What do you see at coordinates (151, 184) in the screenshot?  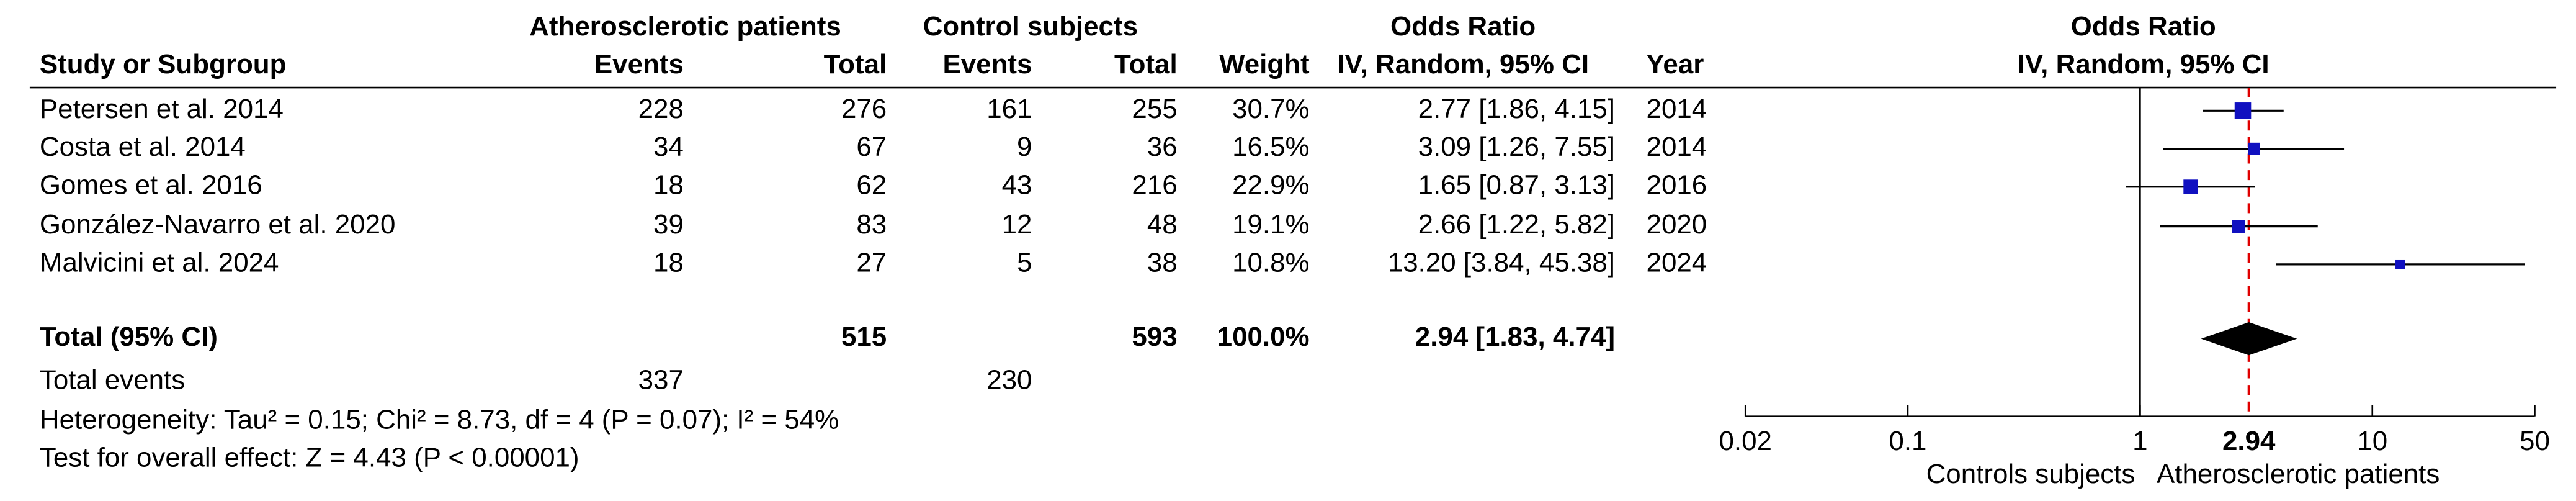 I see `table-cell: Gomes et al. 2016` at bounding box center [151, 184].